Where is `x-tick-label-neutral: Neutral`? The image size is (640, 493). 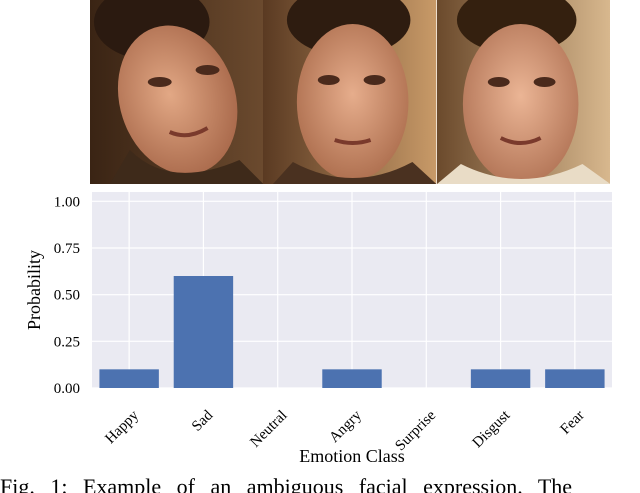
x-tick-label-neutral: Neutral is located at coordinates (268, 429).